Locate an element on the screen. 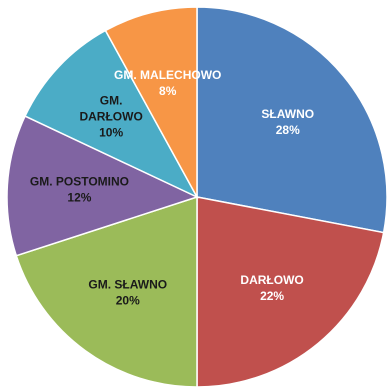 This screenshot has width=388, height=388. pie-slice-name-2: GM. SŁAWNO is located at coordinates (127, 284).